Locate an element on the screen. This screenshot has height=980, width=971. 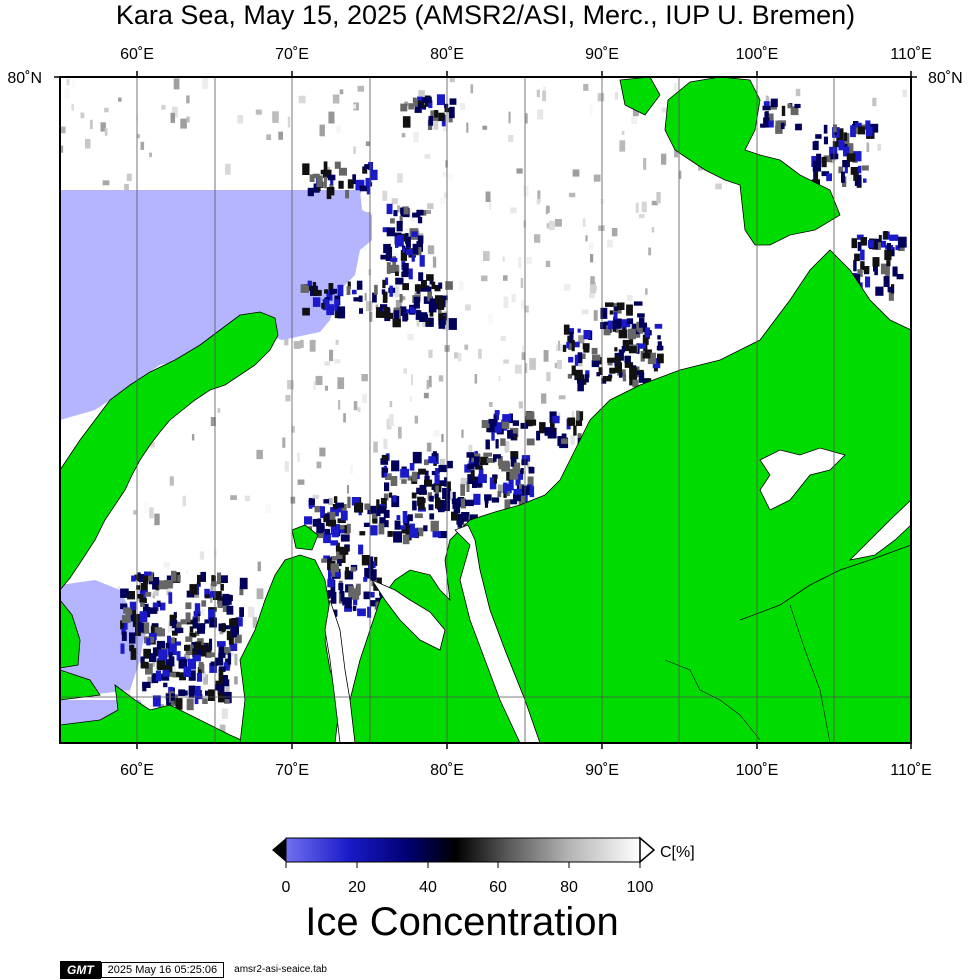
lon-label-top-110: 110˚E is located at coordinates (911, 54).